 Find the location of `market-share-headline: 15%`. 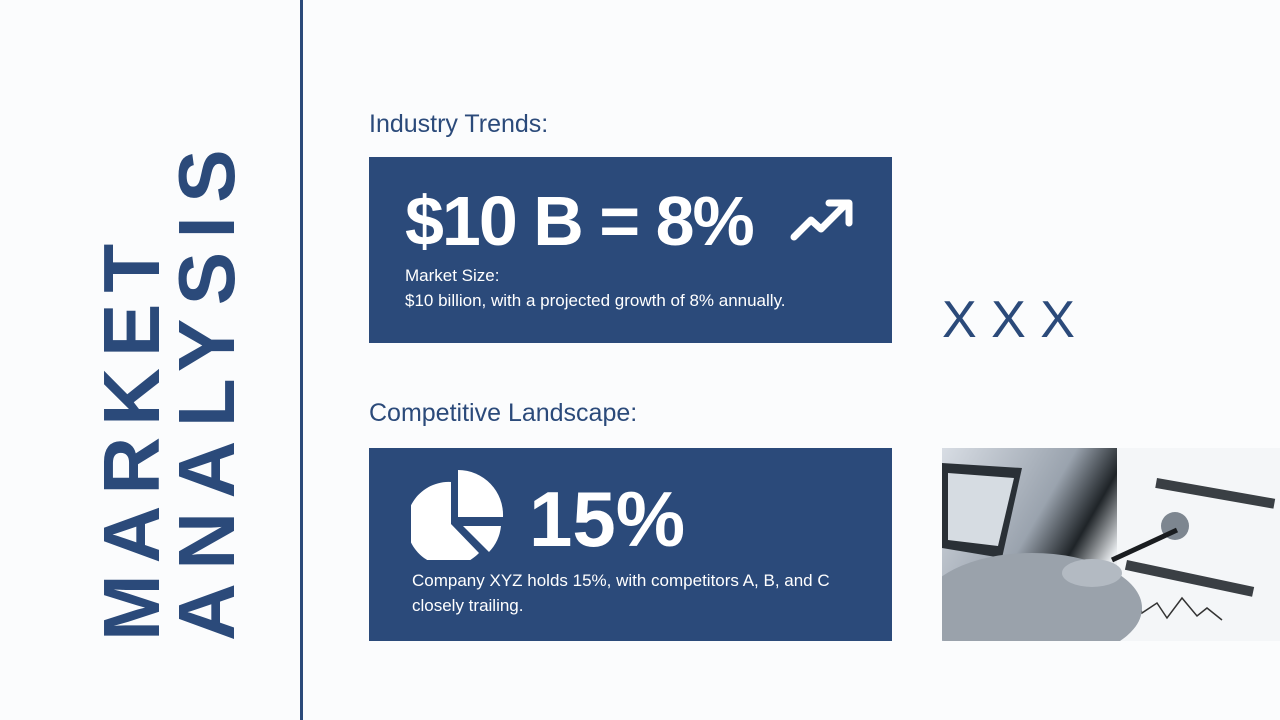

market-share-headline: 15% is located at coordinates (607, 519).